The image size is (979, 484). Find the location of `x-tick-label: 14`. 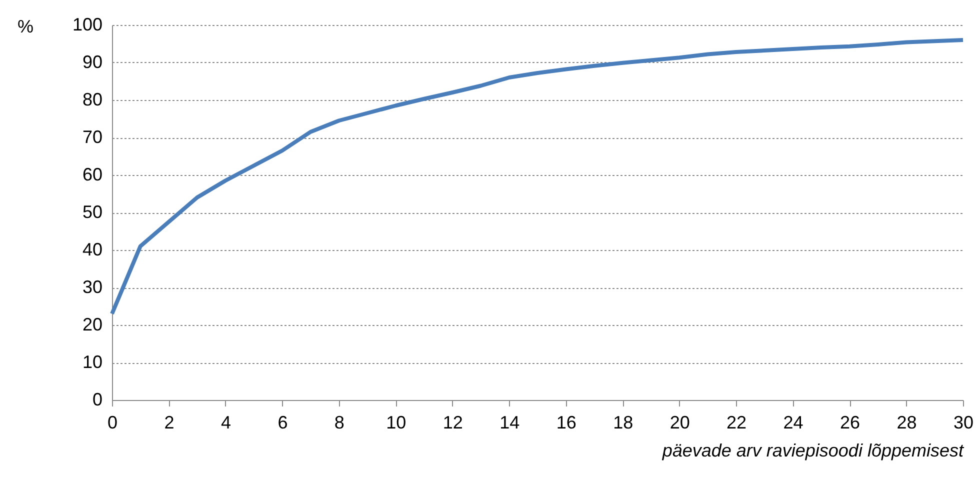

x-tick-label: 14 is located at coordinates (510, 422).